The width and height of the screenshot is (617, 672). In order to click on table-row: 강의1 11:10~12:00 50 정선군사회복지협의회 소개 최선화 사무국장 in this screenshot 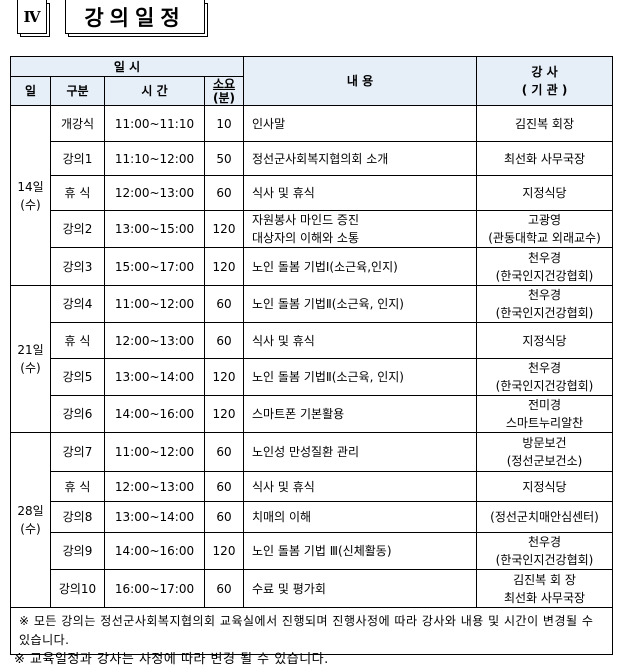, I will do `click(312, 158)`.